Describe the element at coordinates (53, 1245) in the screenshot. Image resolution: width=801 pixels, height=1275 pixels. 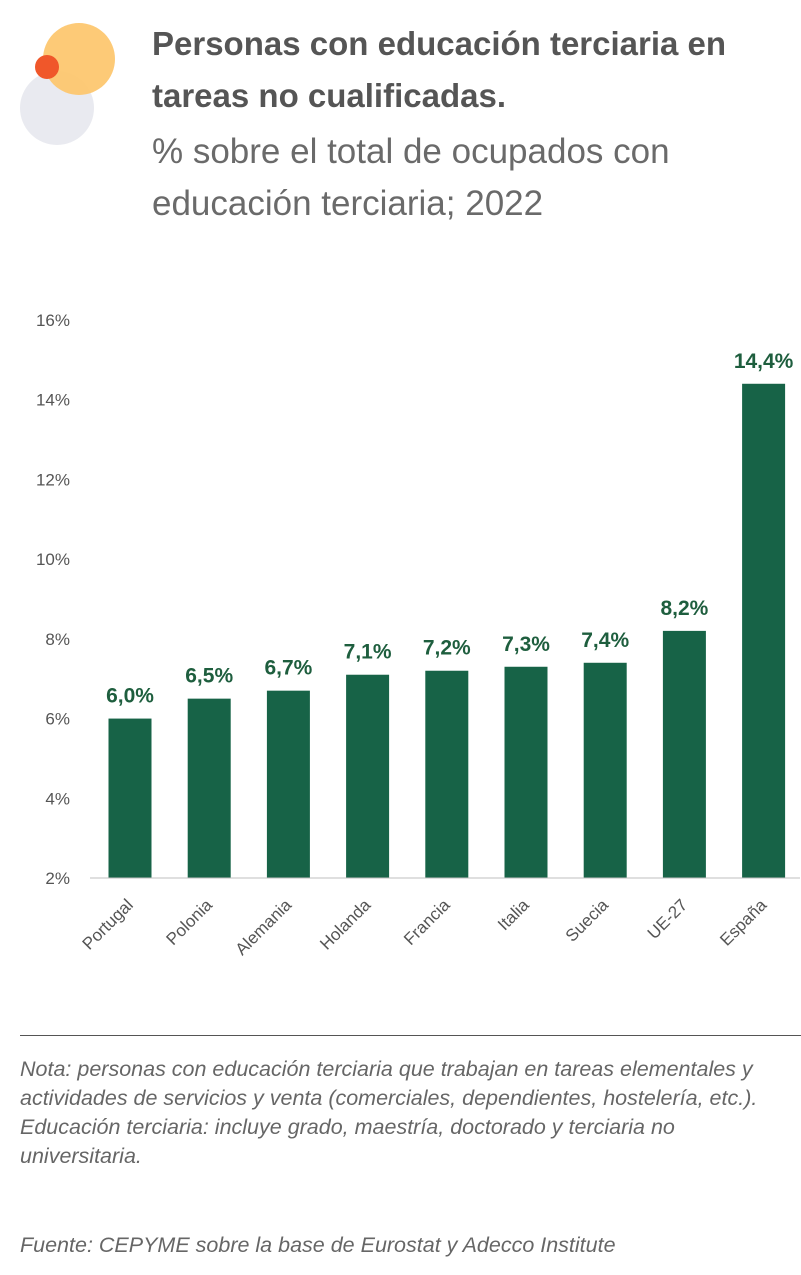
I see `source-prefix: Fuente` at that location.